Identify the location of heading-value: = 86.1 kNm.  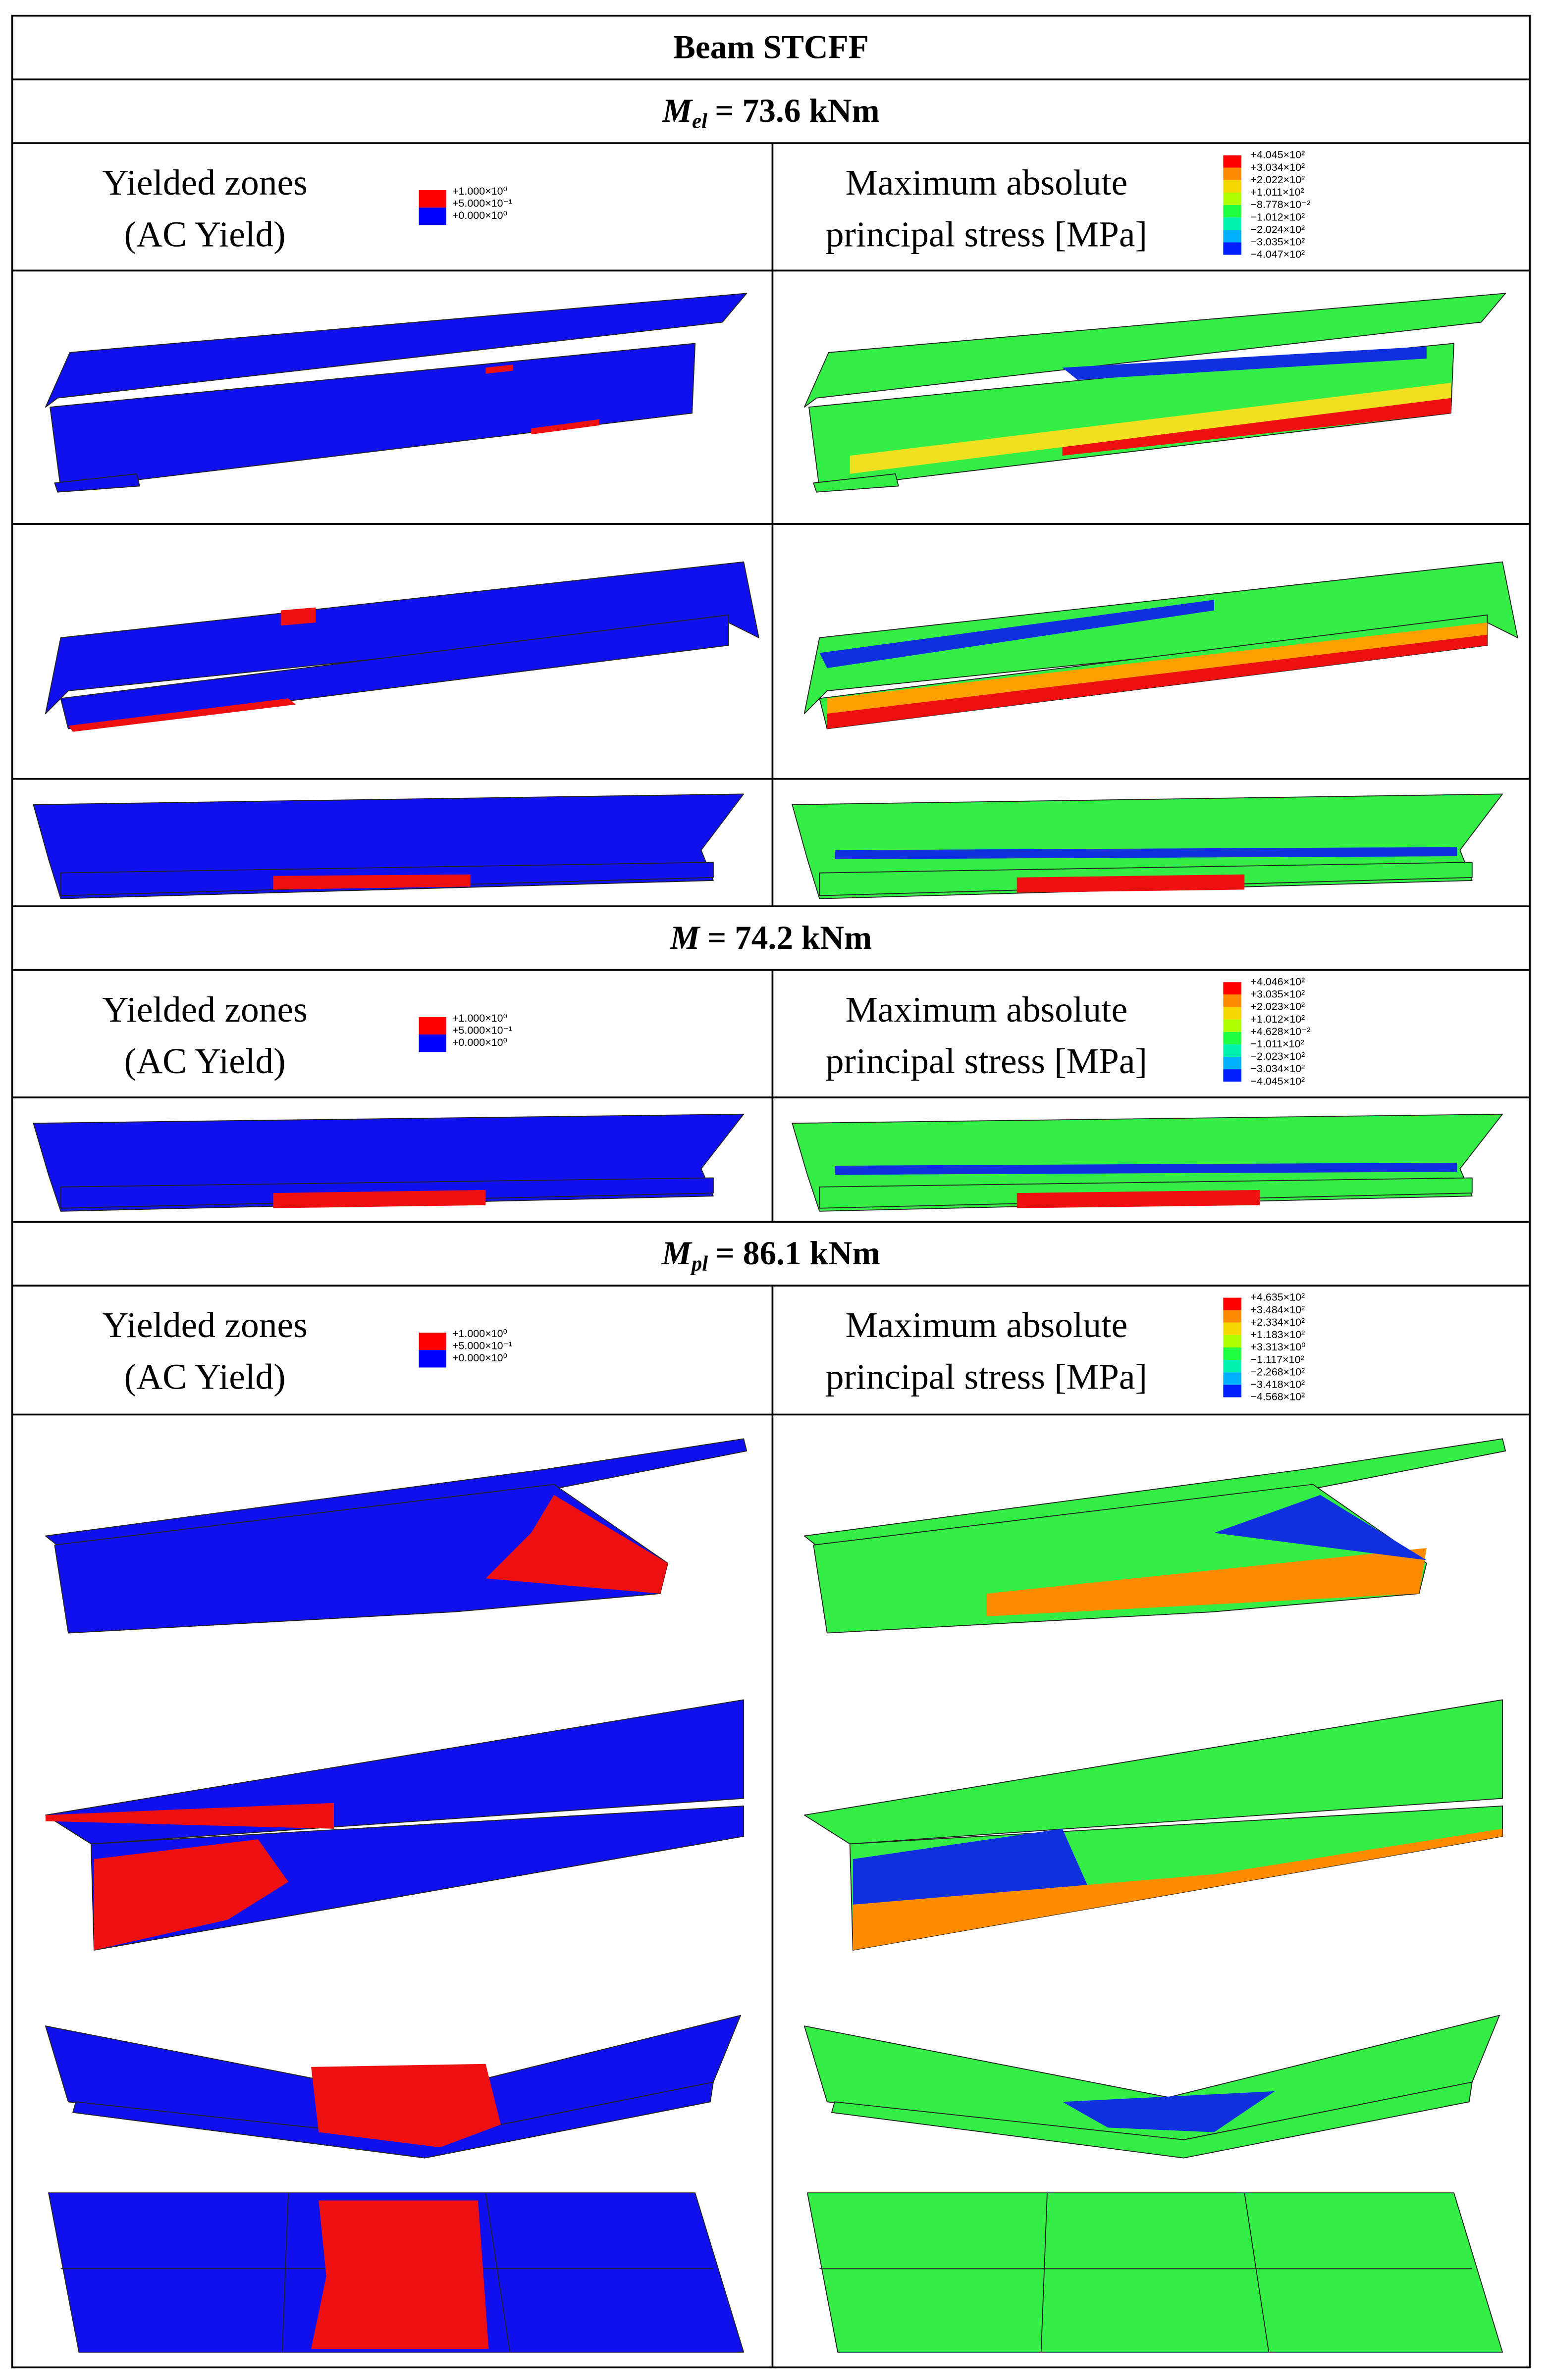
(798, 1253).